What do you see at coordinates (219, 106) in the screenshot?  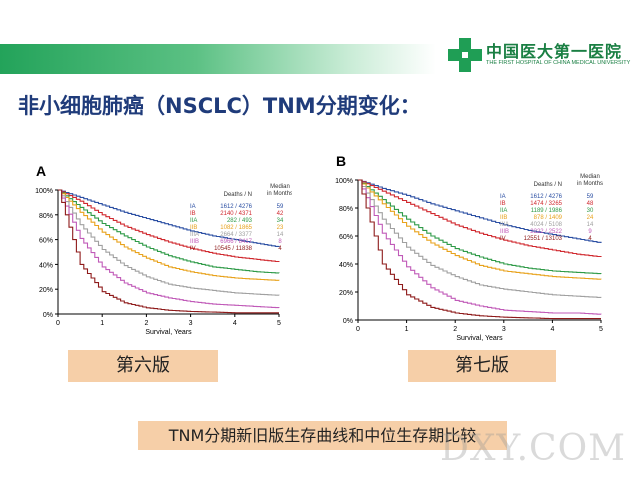 I see `slide-title: 非小细胞肺癌（NSCLC）TNM分期变化：` at bounding box center [219, 106].